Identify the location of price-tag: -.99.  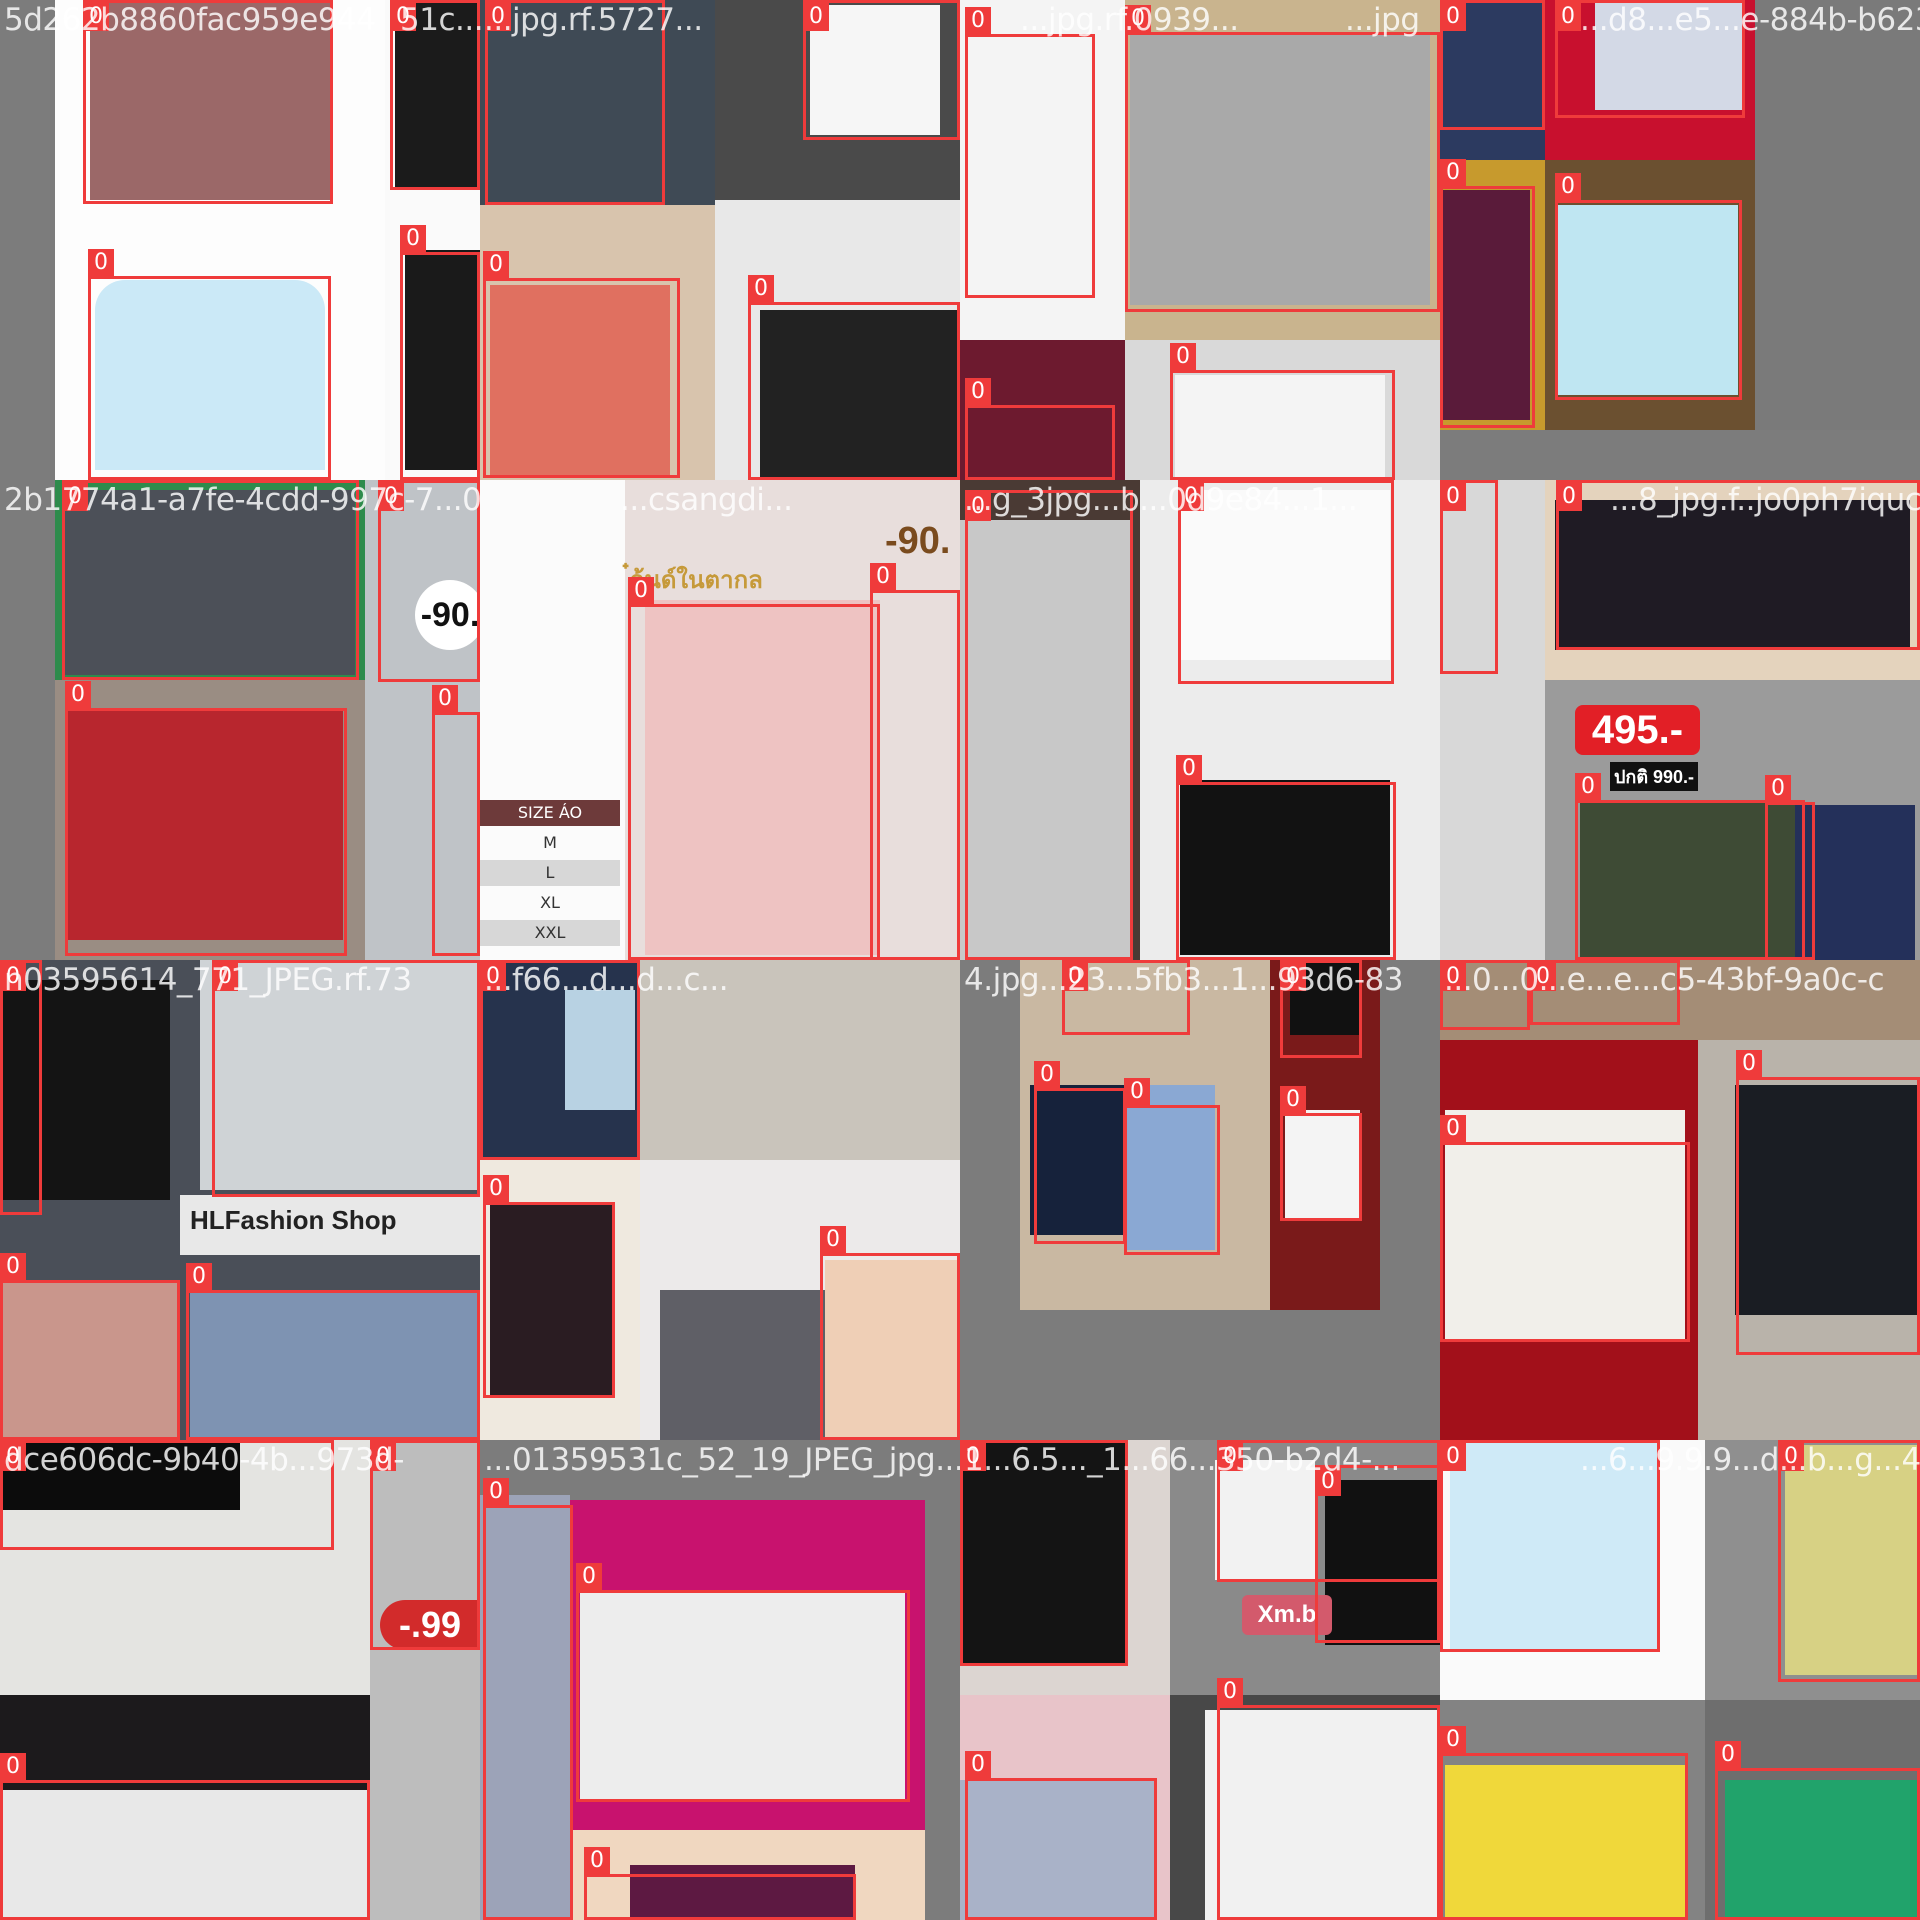
(430, 1625).